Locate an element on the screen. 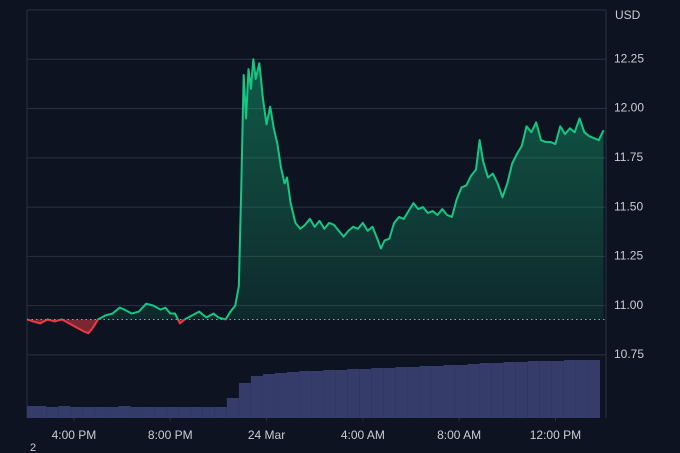  x-tick-label: 12:00 PM is located at coordinates (555, 435).